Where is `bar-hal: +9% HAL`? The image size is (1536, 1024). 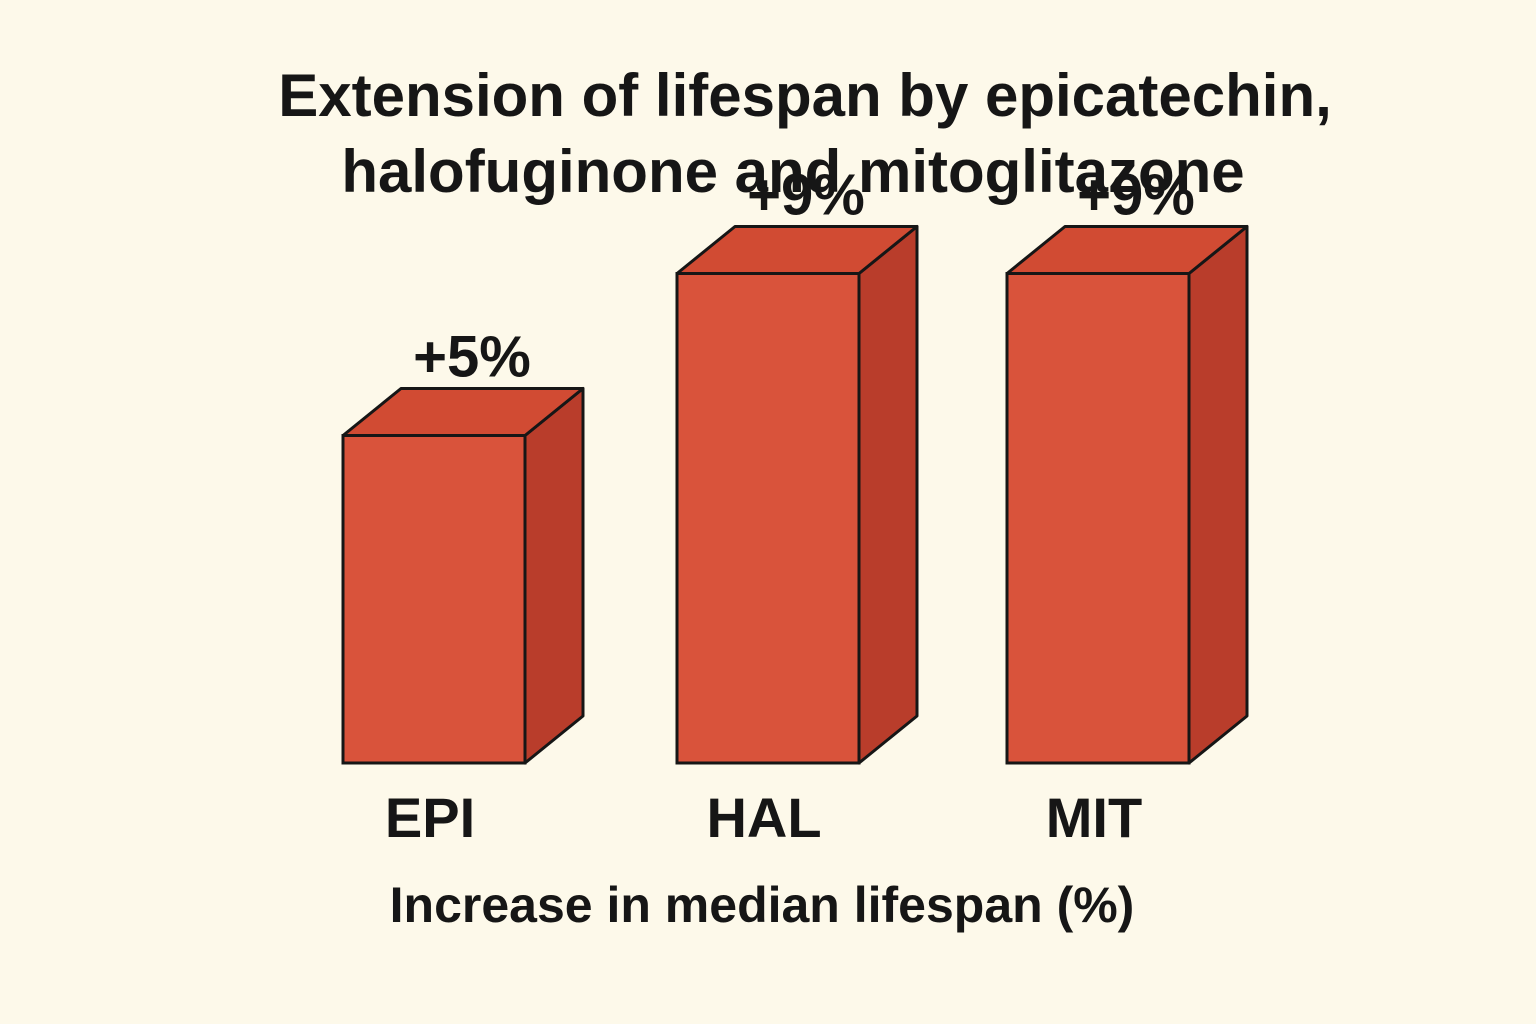 bar-hal: +9% HAL is located at coordinates (797, 506).